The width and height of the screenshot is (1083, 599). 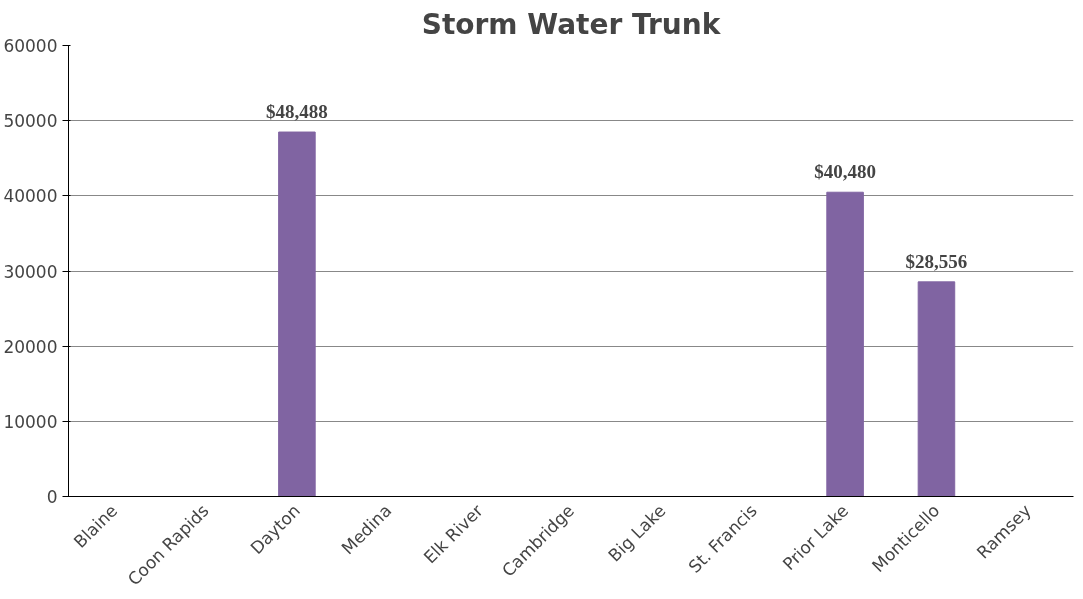 What do you see at coordinates (571, 24) in the screenshot?
I see `chart-title: Storm Water Trunk` at bounding box center [571, 24].